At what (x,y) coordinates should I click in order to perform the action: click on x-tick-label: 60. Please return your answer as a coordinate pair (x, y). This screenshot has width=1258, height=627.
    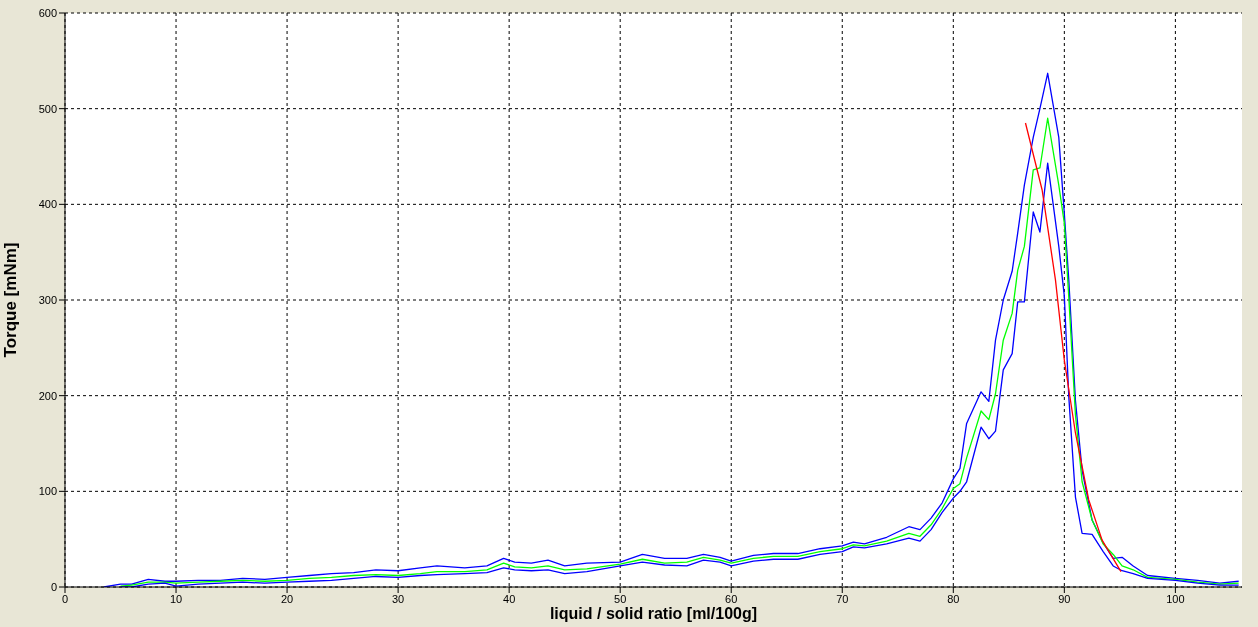
    Looking at the image, I should click on (731, 598).